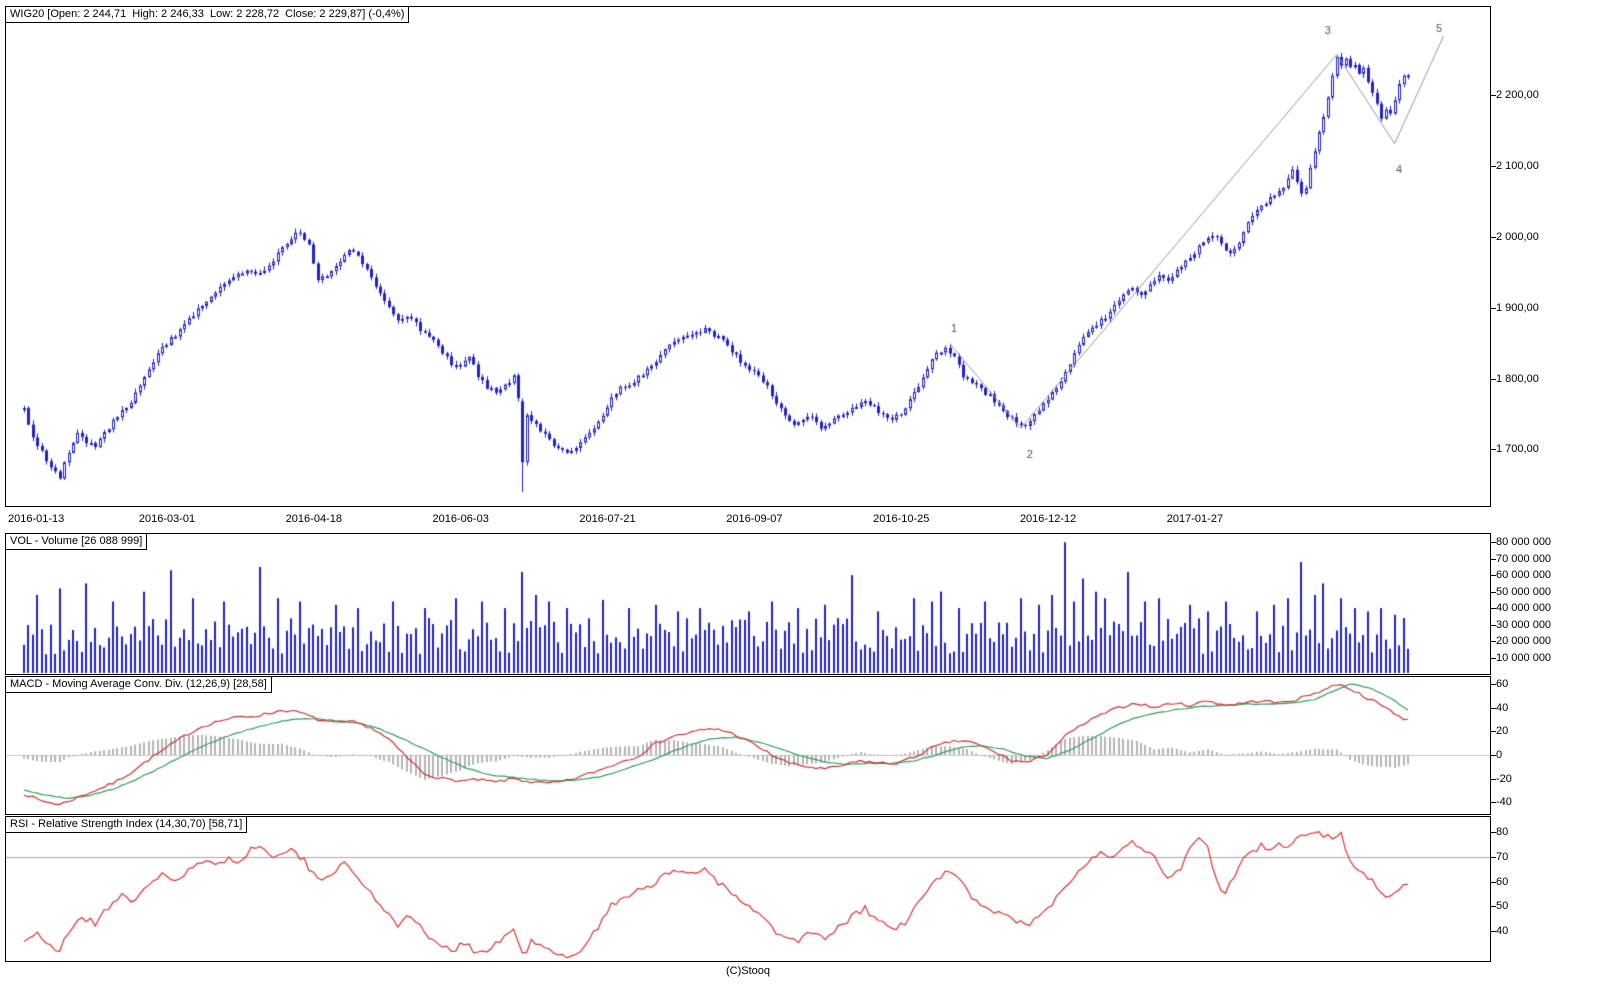 This screenshot has height=1000, width=1600. What do you see at coordinates (1499, 731) in the screenshot?
I see `y-tick-label: 20` at bounding box center [1499, 731].